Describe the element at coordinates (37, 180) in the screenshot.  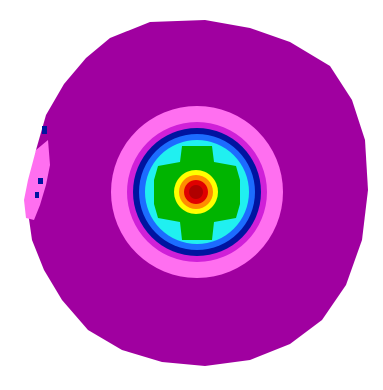
I see `left-edge-artifact` at that location.